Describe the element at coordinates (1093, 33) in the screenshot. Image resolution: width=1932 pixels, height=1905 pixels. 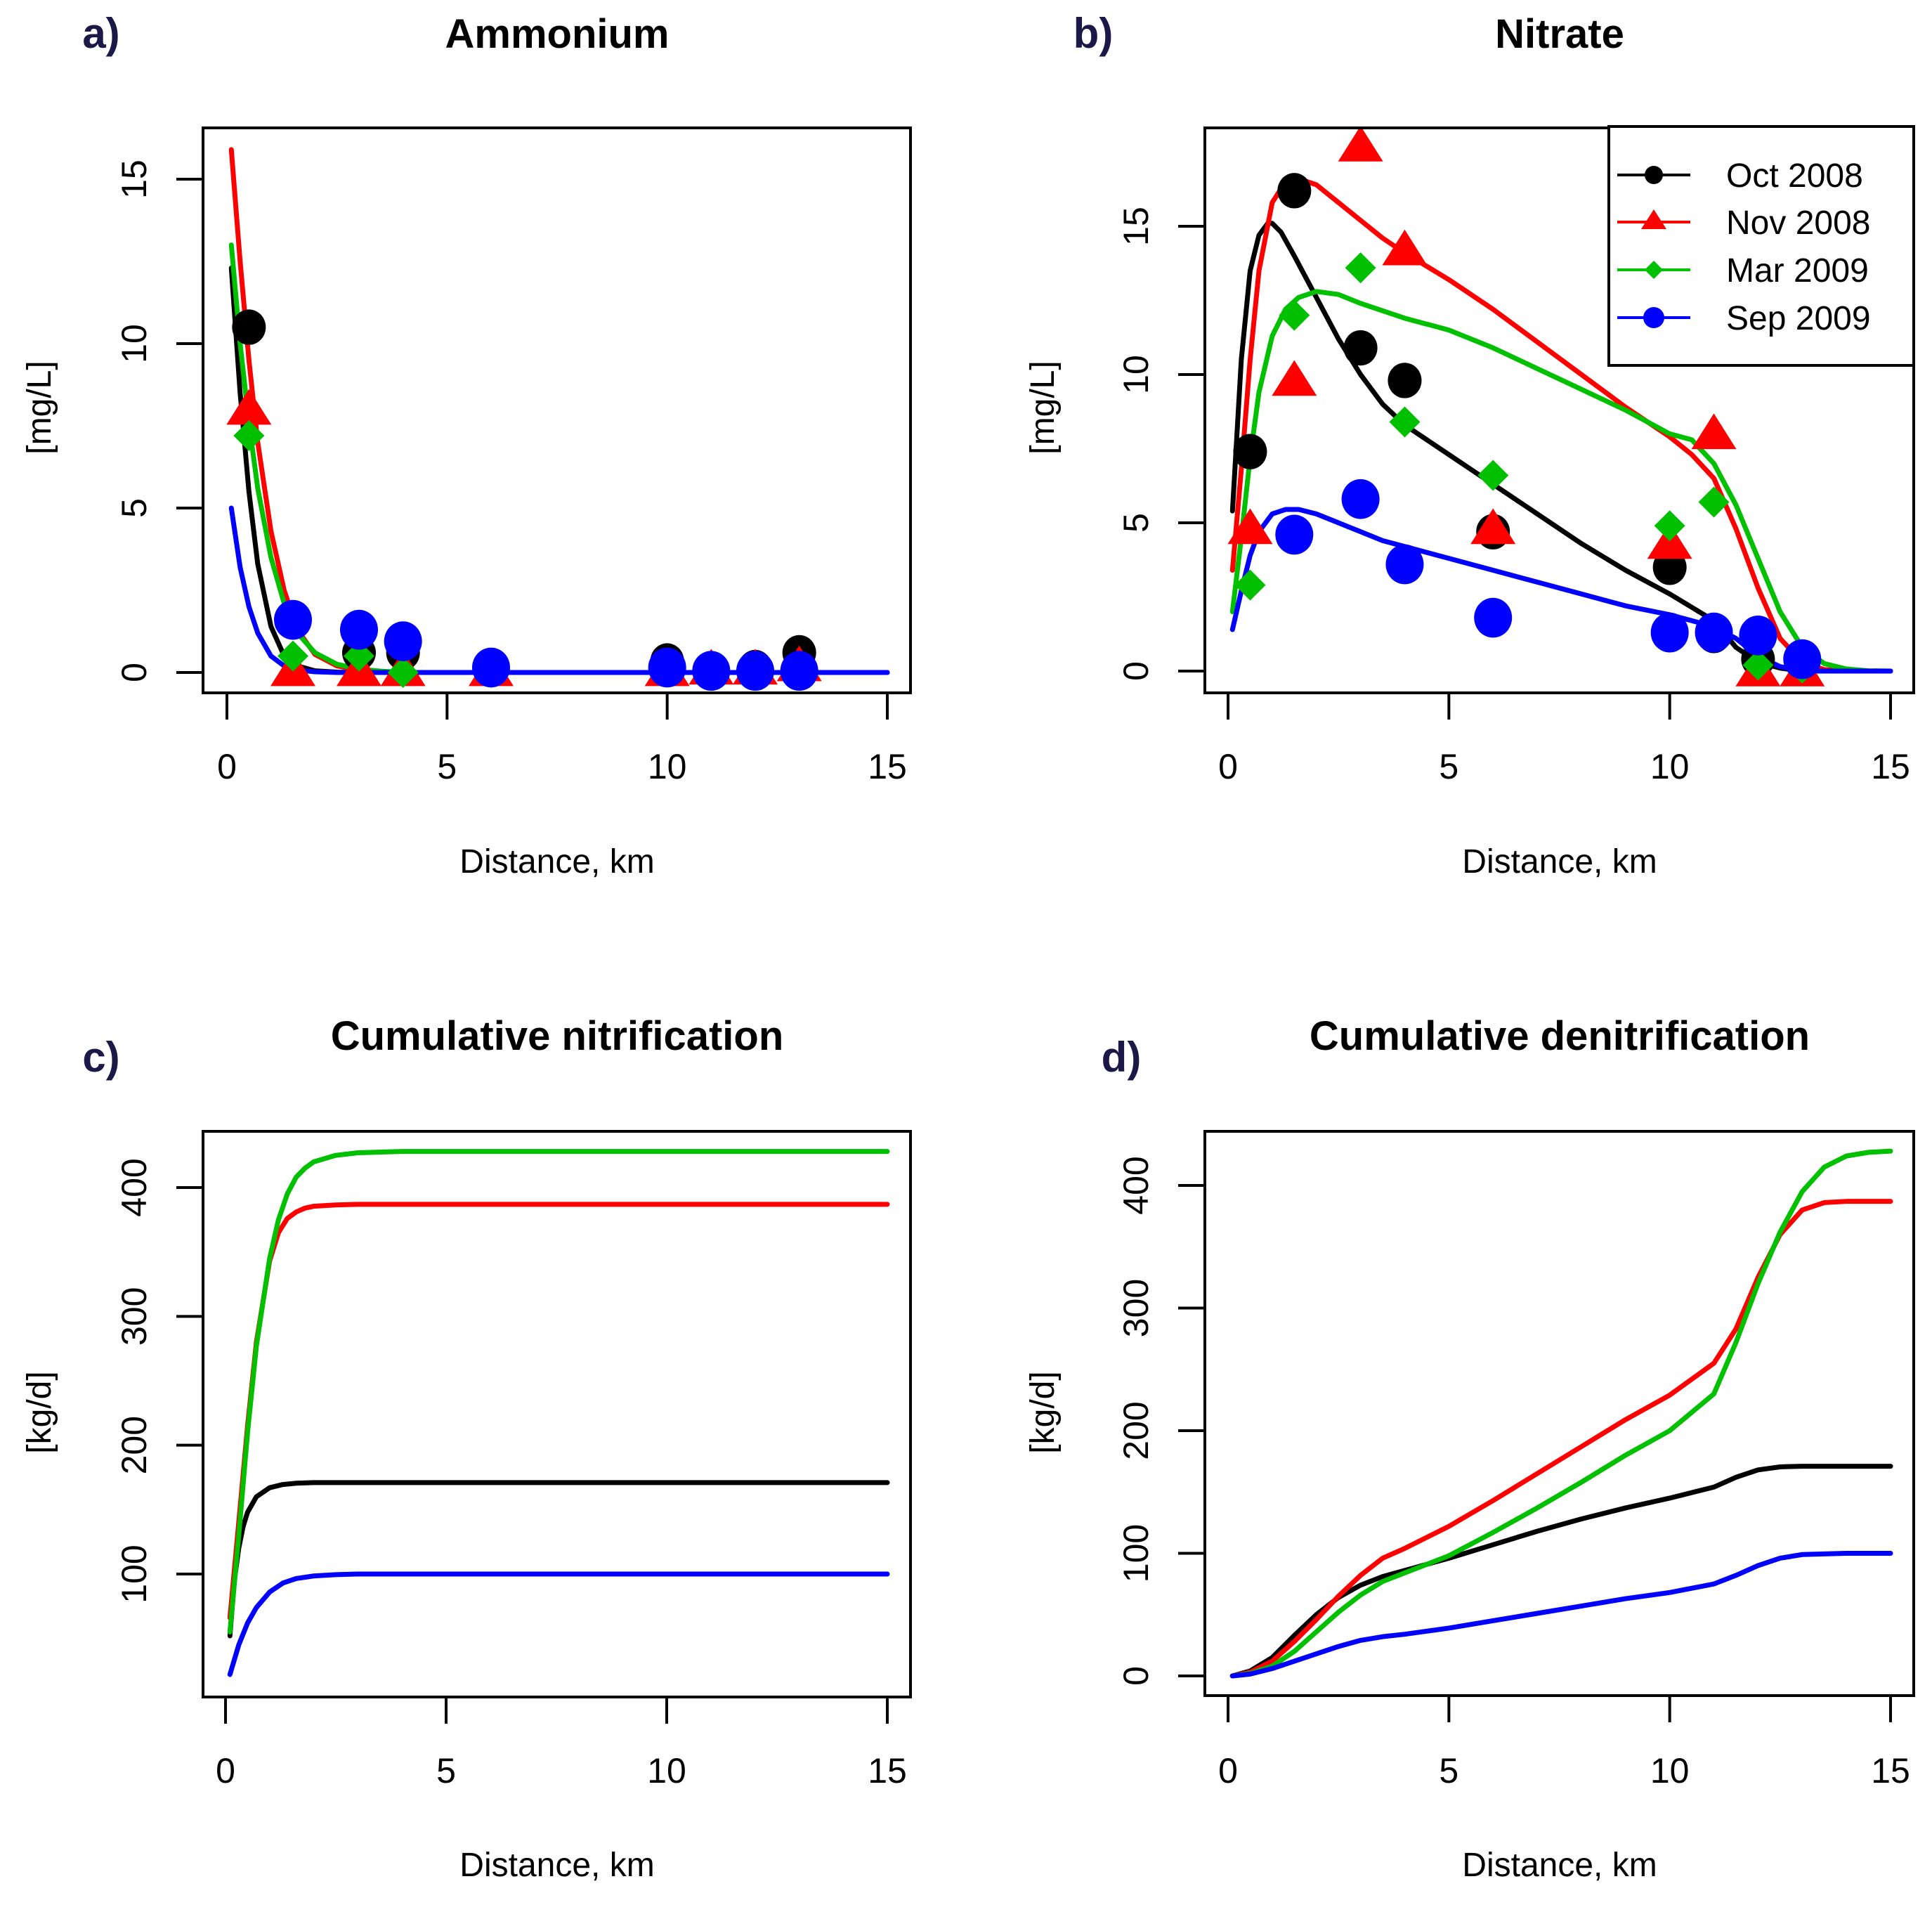
I see `panel-letter: b)` at that location.